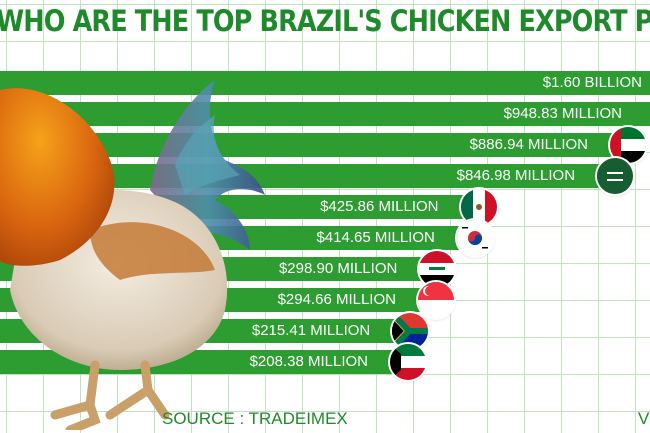 The width and height of the screenshot is (650, 433). Describe the element at coordinates (408, 362) in the screenshot. I see `kuwait-flag-icon` at that location.